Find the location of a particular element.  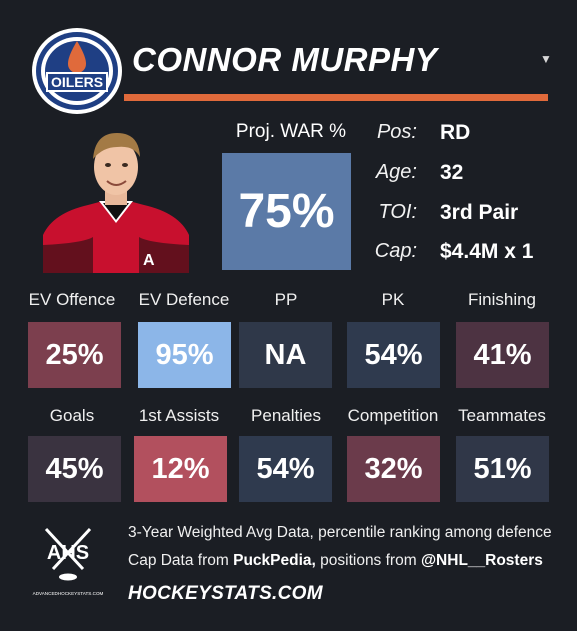

player-name: CONNOR MURPHY is located at coordinates (285, 59).